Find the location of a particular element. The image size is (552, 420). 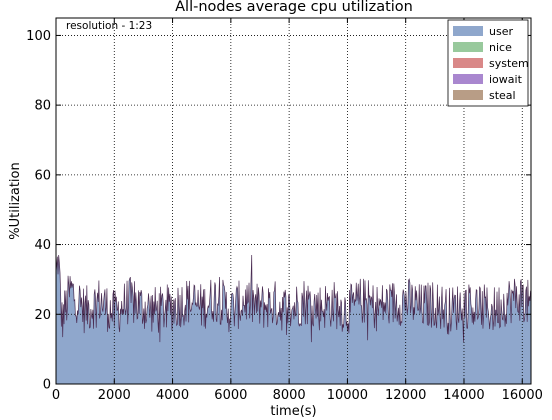

legend: user nice system iowait steal is located at coordinates (488, 63).